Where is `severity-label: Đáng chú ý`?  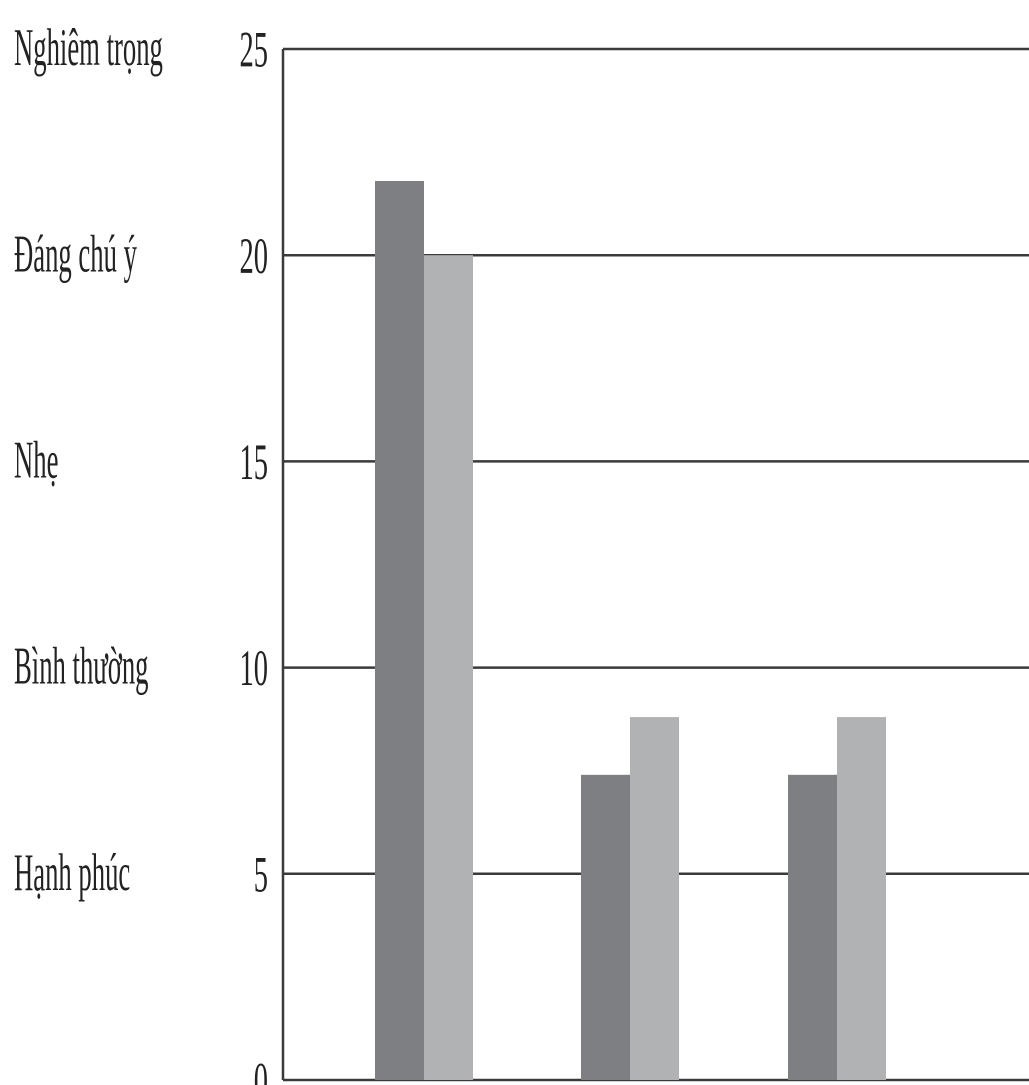 severity-label: Đáng chú ý is located at coordinates (75, 255).